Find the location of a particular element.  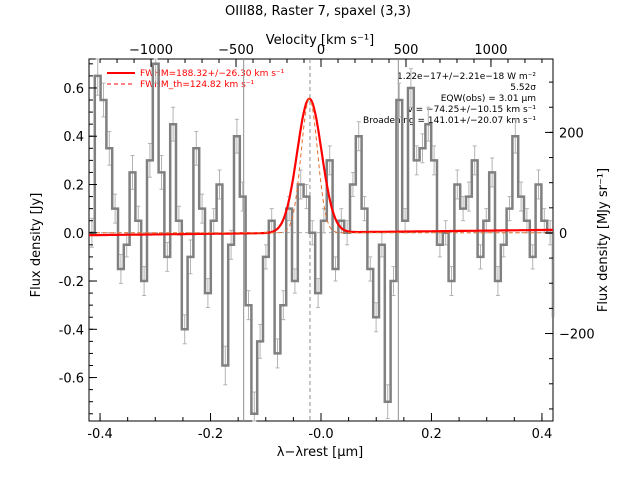

x-tick-label: 0.2 is located at coordinates (431, 434).